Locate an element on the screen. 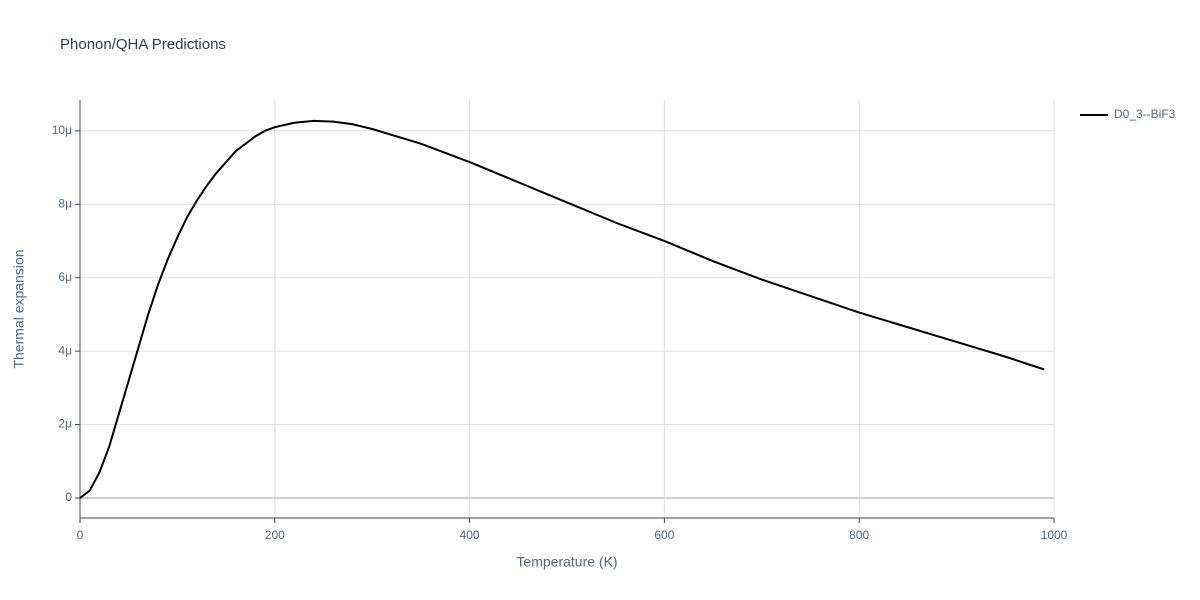 This screenshot has width=1200, height=600. x-tick-label: 600 is located at coordinates (664, 535).